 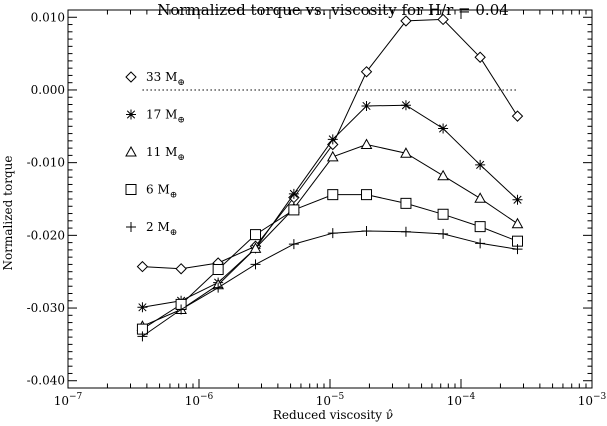 I want to click on x-axis-label: Reduced viscosity ν̂, so click(x=333, y=415).